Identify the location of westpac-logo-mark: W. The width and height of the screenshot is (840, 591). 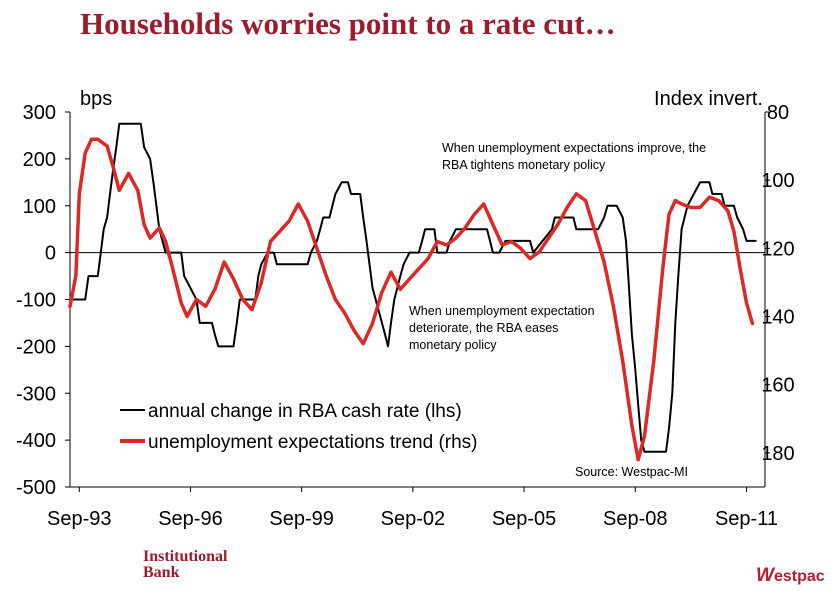
(765, 575).